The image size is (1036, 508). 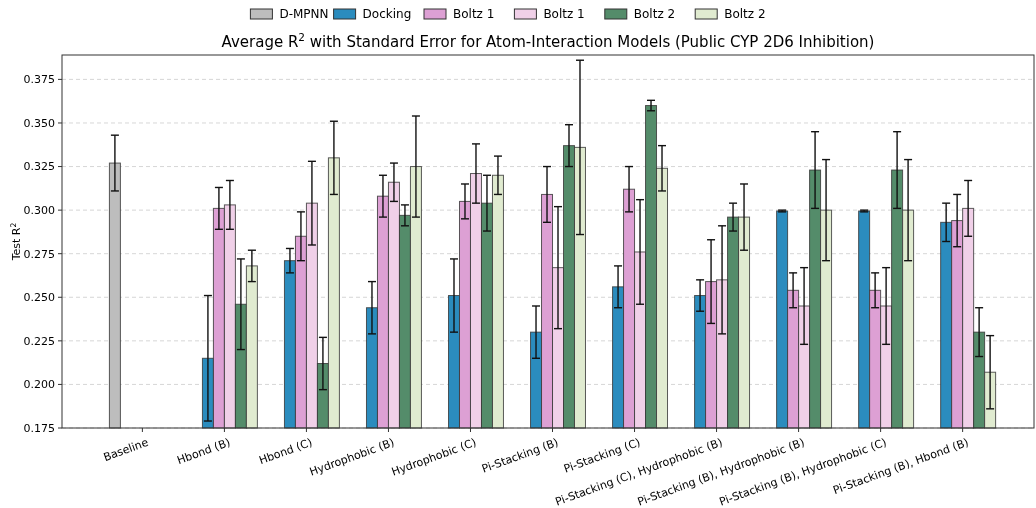 What do you see at coordinates (548, 41) in the screenshot?
I see `chart-title: Average R$^{2}$ with Standard Error for Atom-Interaction Models (Public CYP 2D6 Inhibition)` at bounding box center [548, 41].